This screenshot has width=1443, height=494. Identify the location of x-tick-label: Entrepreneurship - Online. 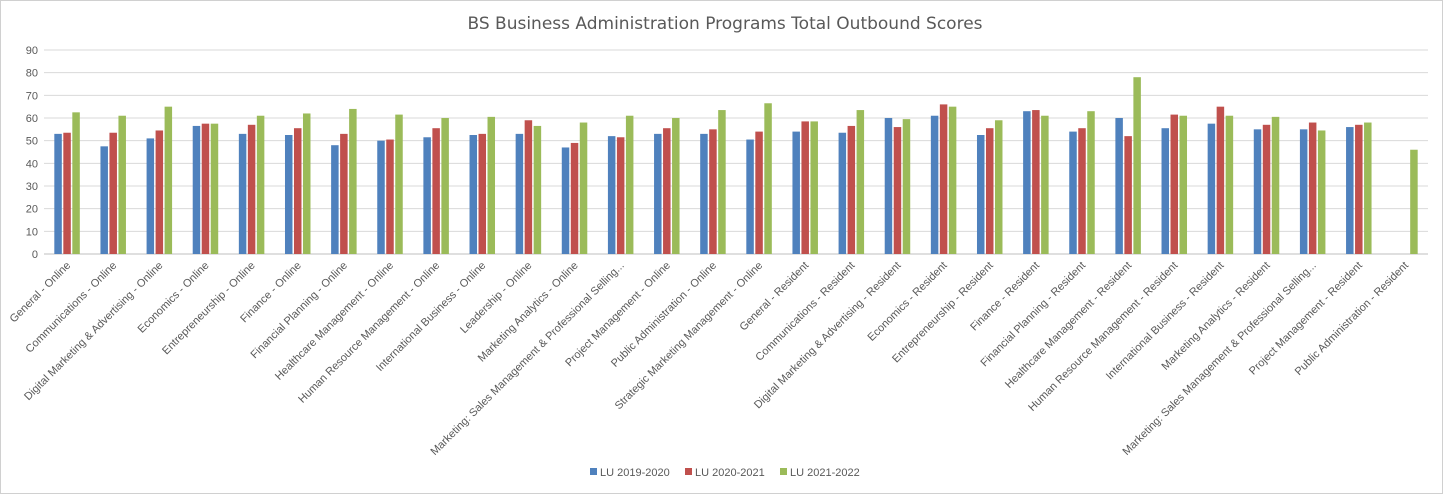
(209, 309).